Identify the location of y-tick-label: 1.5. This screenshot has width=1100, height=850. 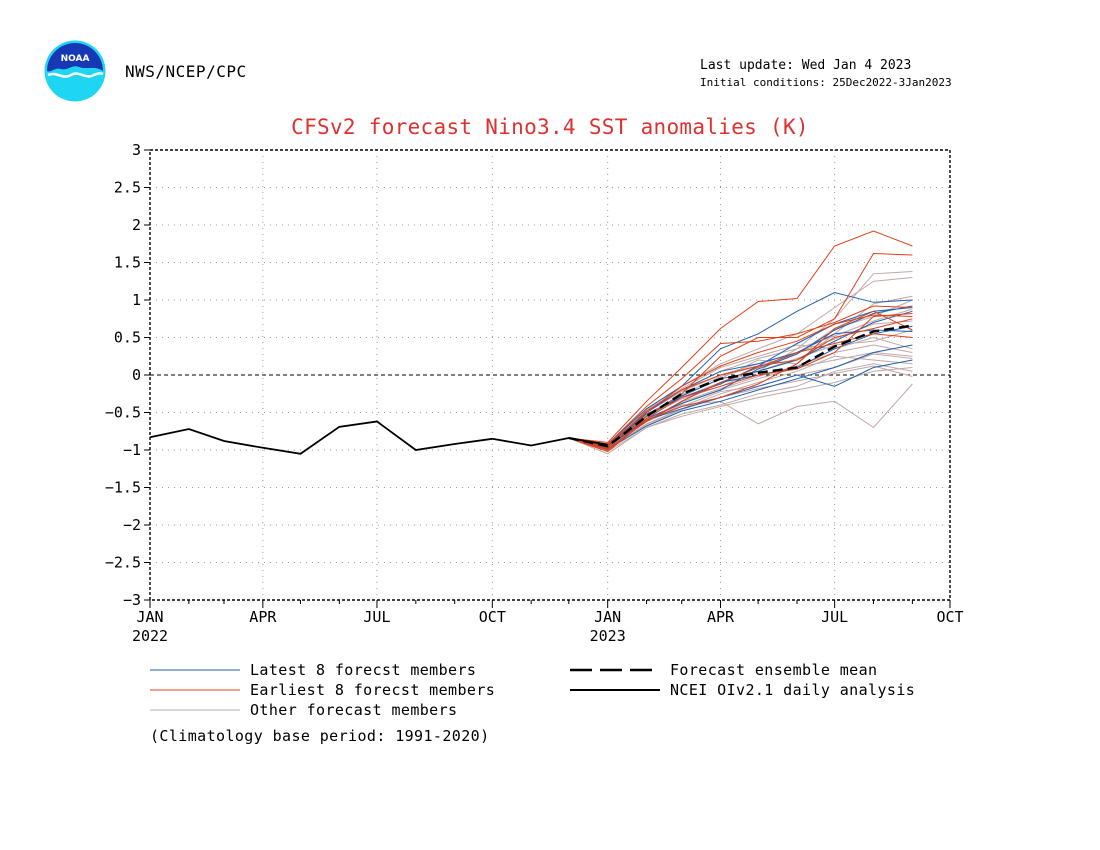
(127, 263).